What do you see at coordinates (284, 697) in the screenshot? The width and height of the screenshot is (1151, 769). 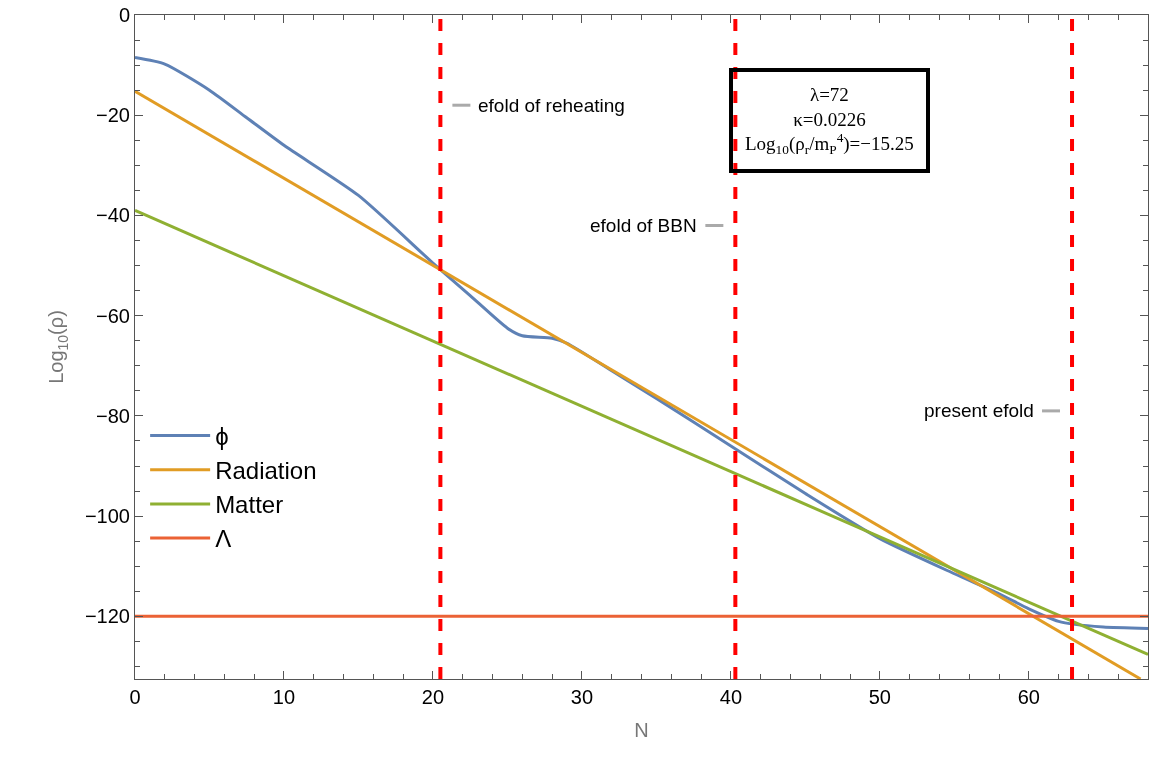 I see `x-tick-label: 10` at bounding box center [284, 697].